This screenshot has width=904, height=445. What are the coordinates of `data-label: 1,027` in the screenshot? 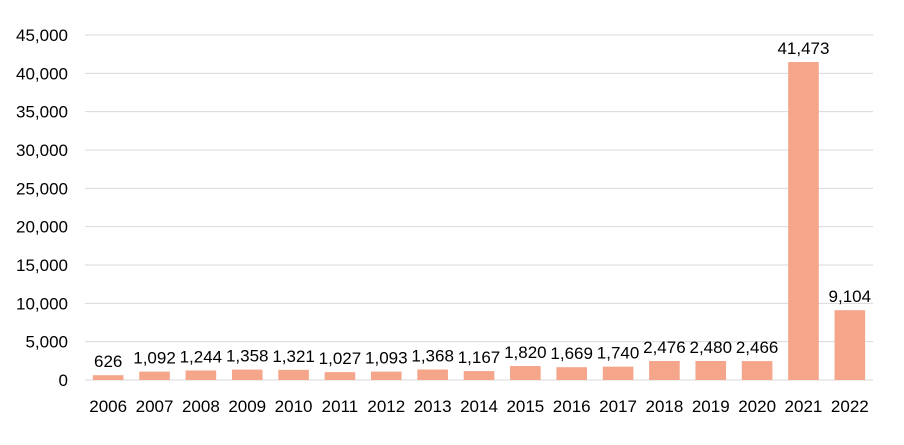 It's located at (340, 358).